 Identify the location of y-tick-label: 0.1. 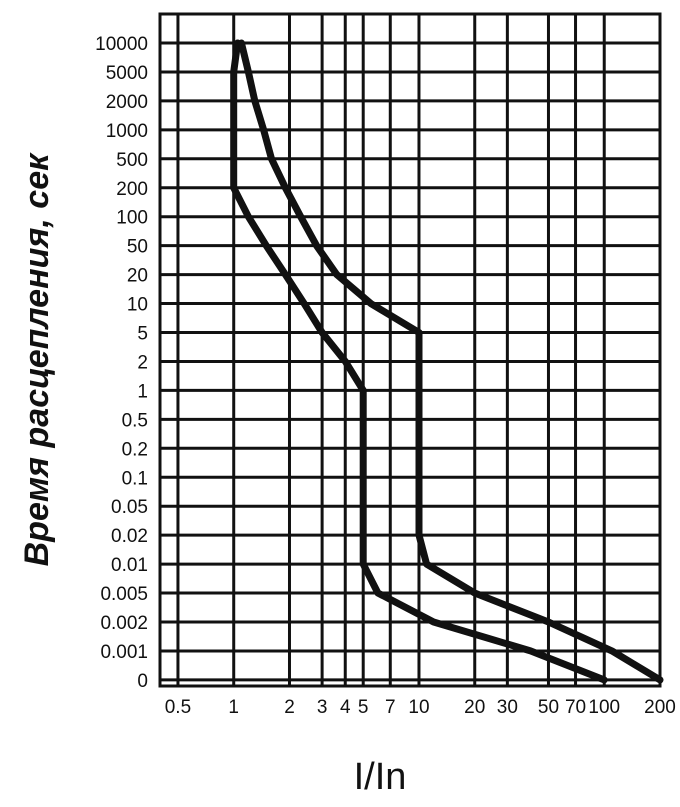
(135, 478).